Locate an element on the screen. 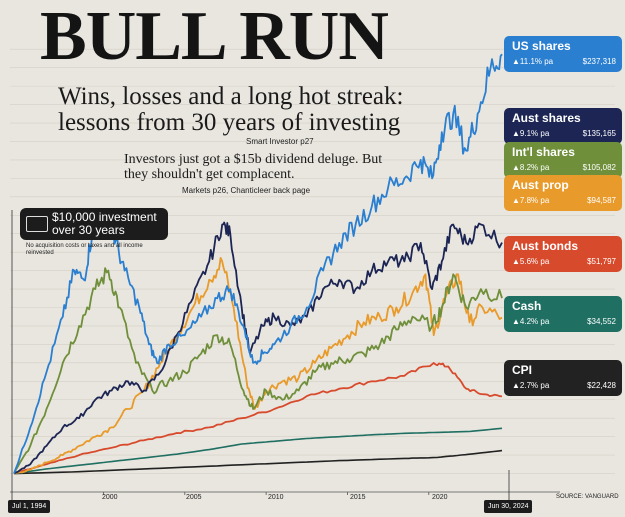 Image resolution: width=625 pixels, height=517 pixels. series-value: $105,082 is located at coordinates (599, 167).